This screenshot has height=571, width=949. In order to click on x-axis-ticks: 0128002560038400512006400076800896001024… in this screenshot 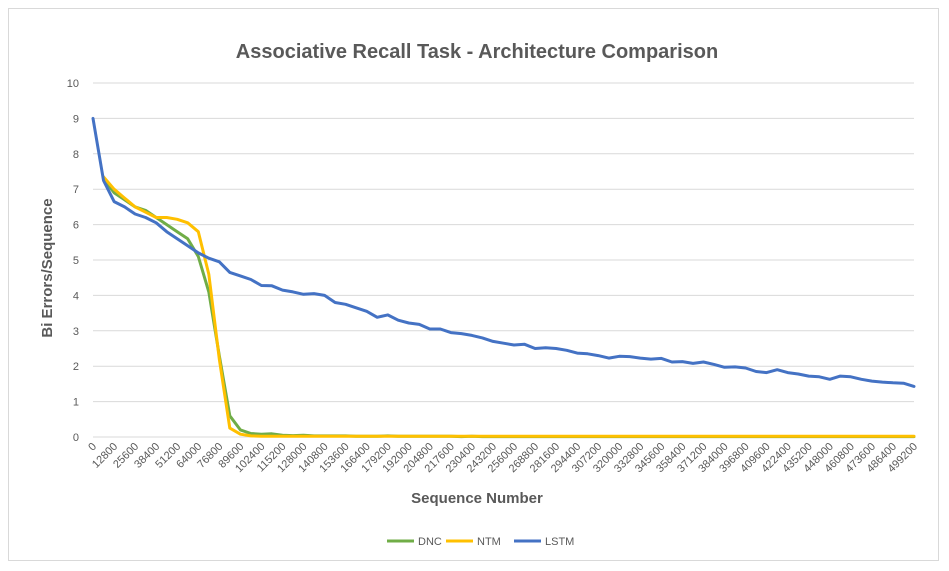, I will do `click(503, 458)`.